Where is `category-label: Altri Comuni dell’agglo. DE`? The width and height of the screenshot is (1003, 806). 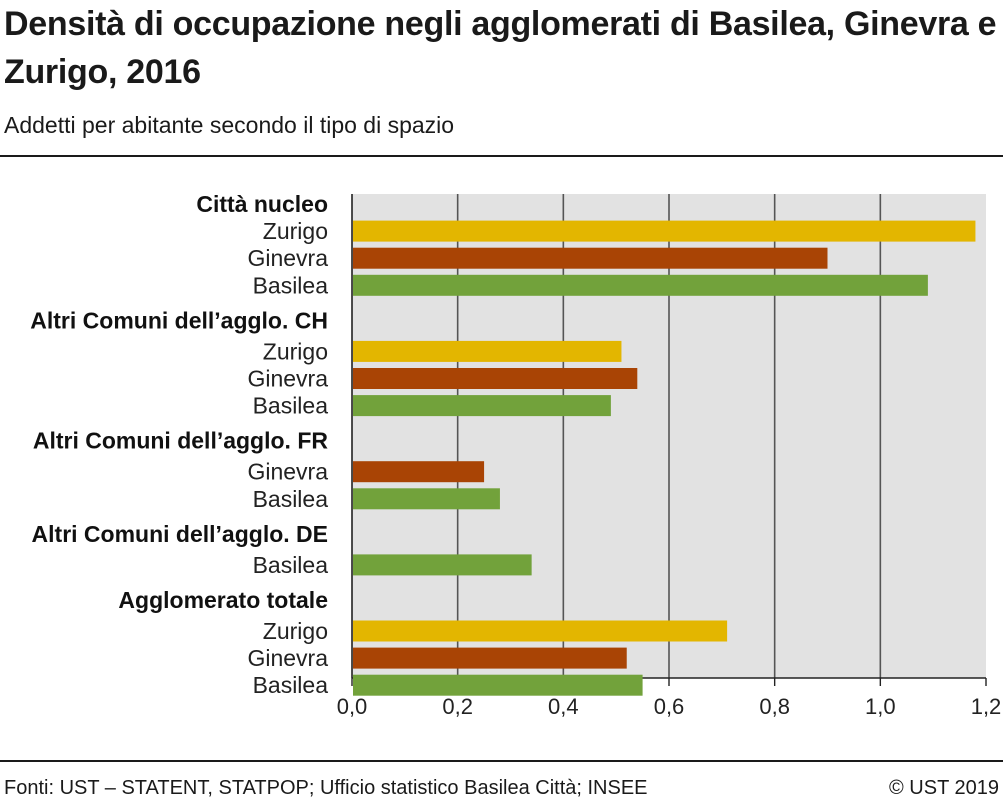 category-label: Altri Comuni dell’agglo. DE is located at coordinates (180, 534).